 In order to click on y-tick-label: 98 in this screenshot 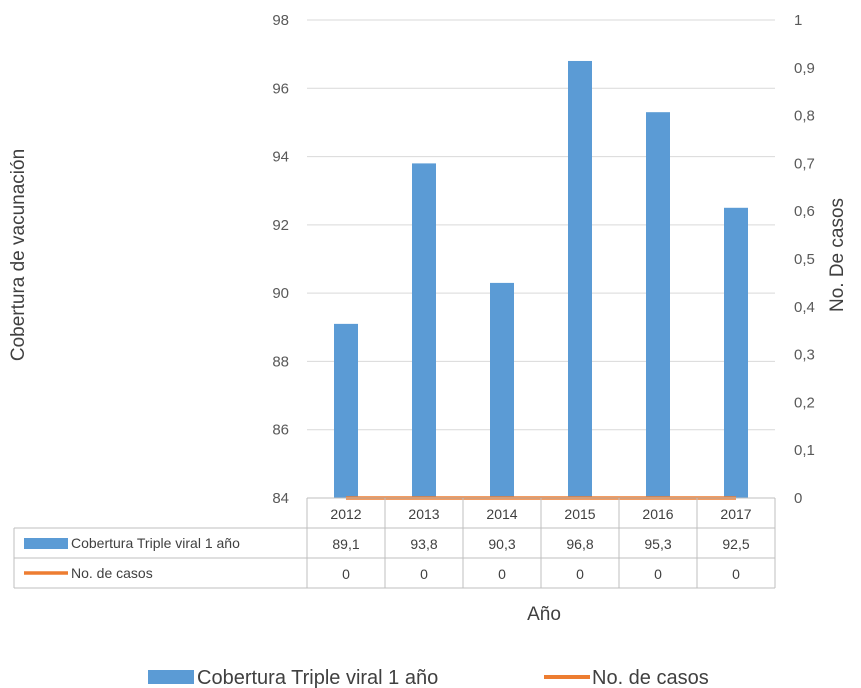, I will do `click(280, 20)`.